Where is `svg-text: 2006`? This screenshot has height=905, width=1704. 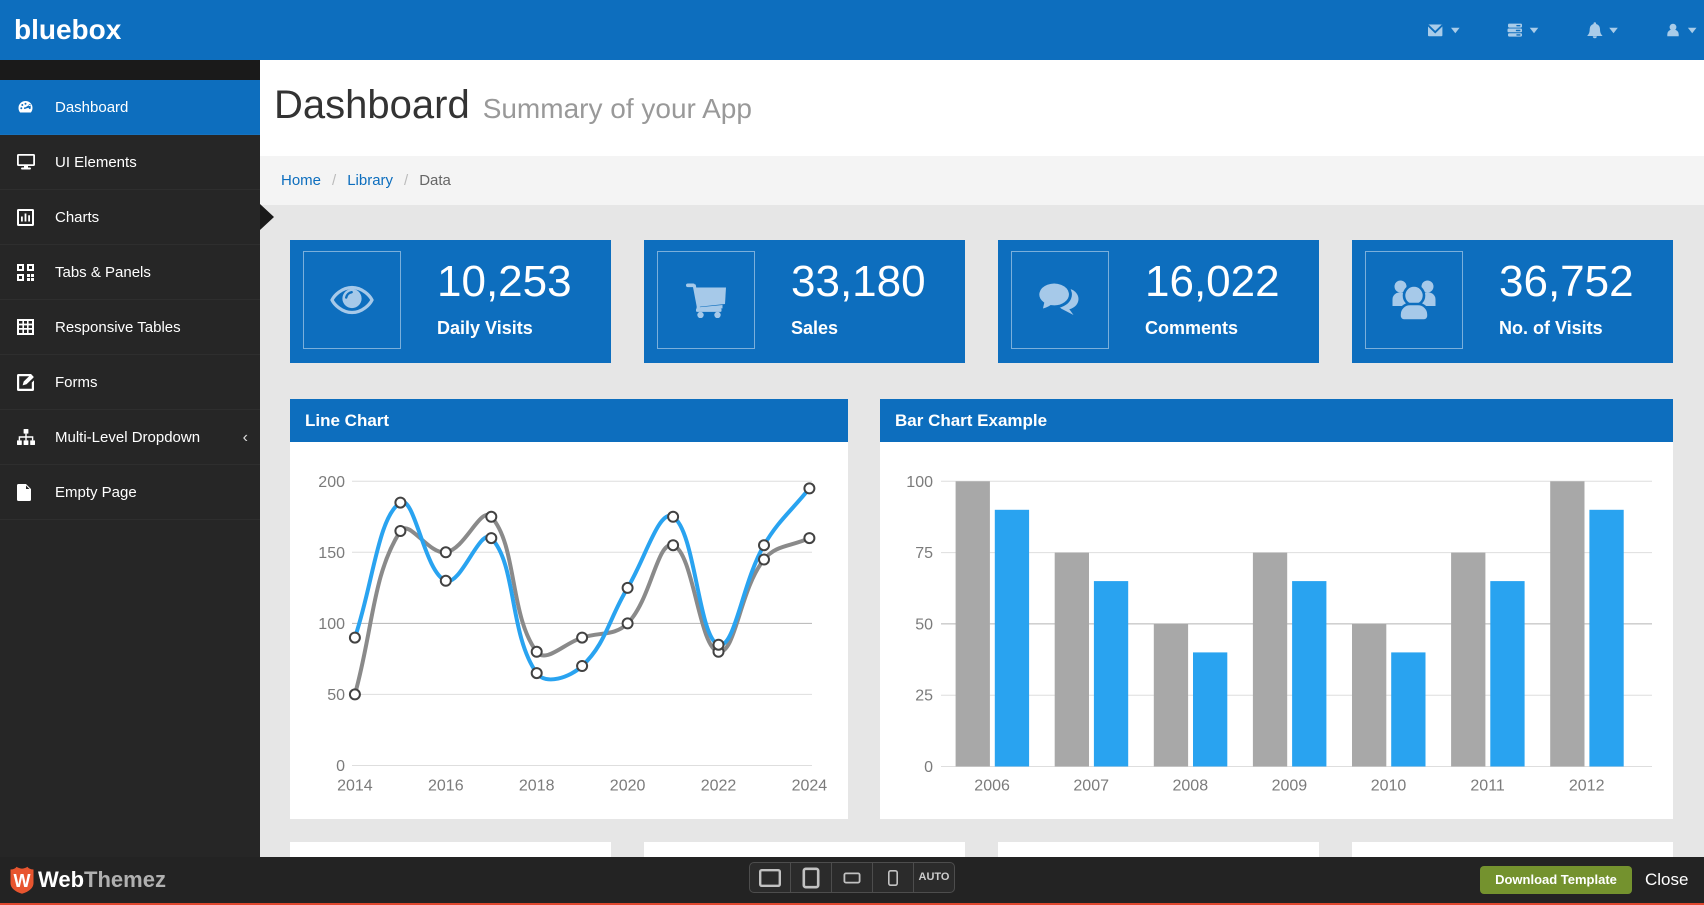
svg-text: 2006 is located at coordinates (992, 786).